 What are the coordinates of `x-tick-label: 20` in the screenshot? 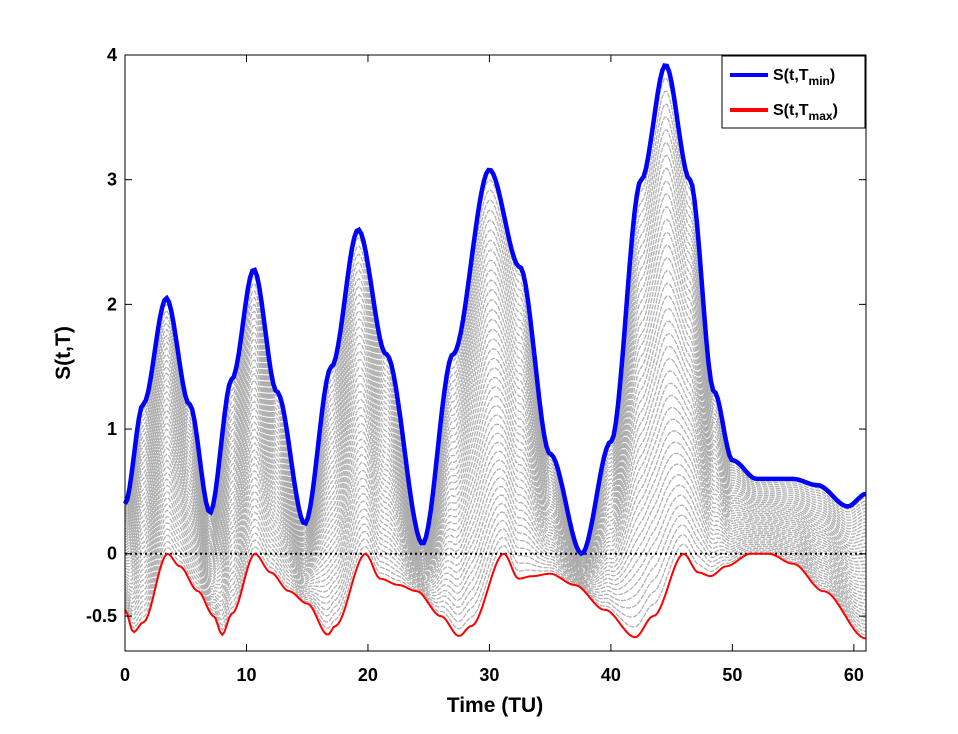 It's located at (368, 675).